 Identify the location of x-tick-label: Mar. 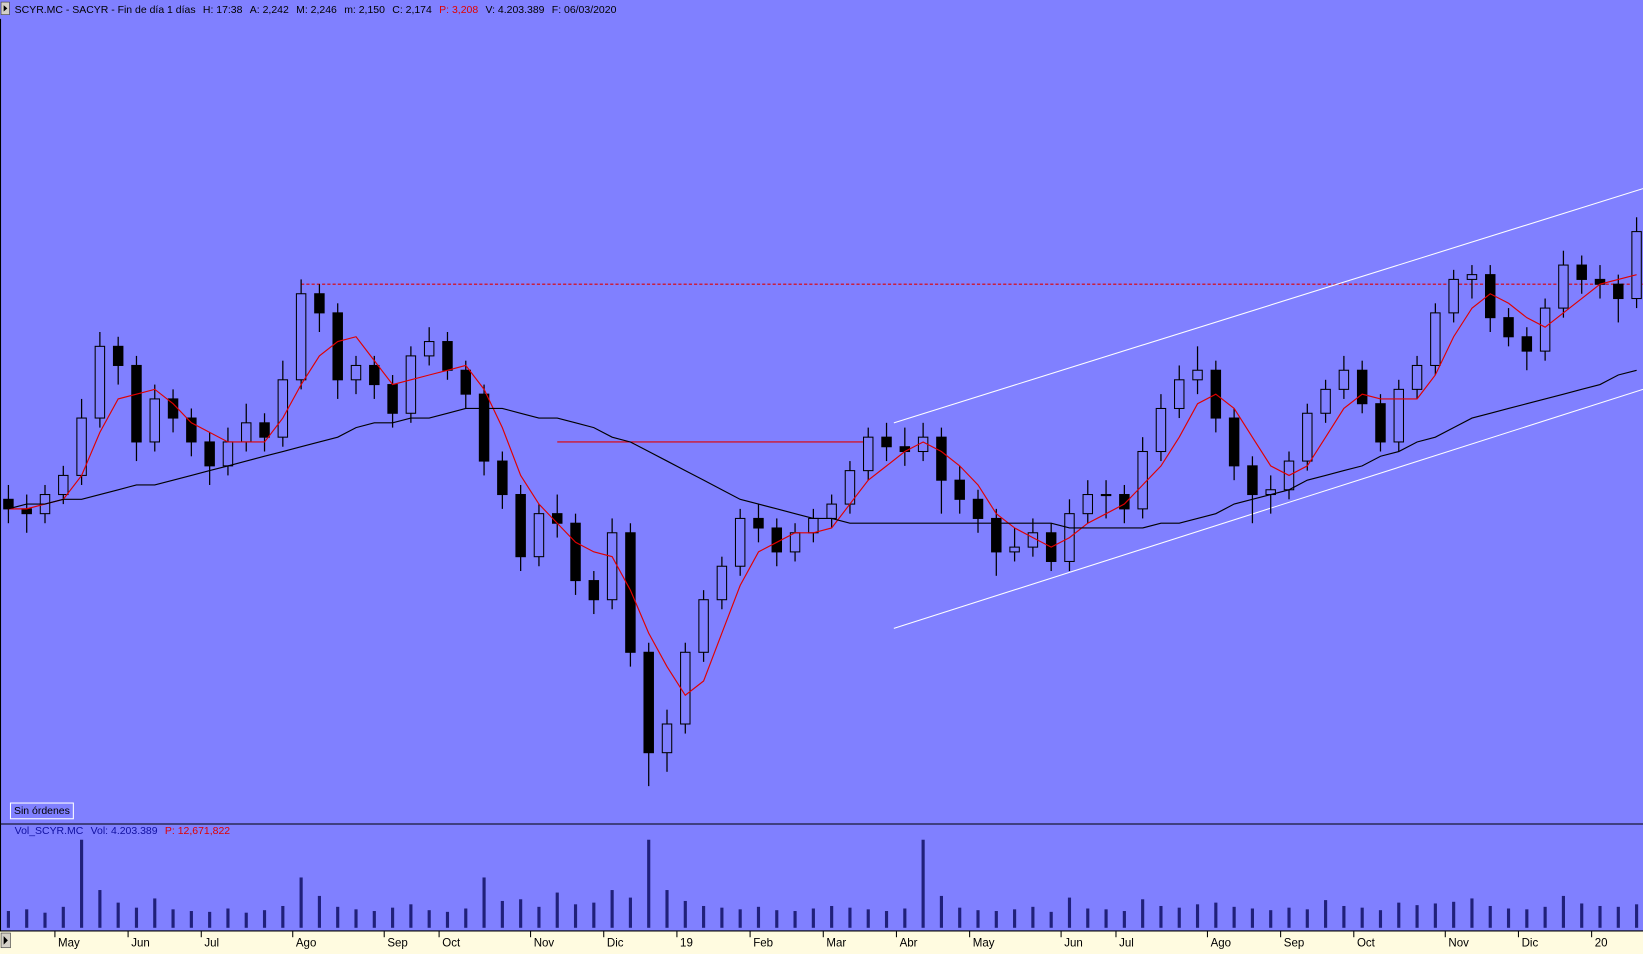
(836, 944).